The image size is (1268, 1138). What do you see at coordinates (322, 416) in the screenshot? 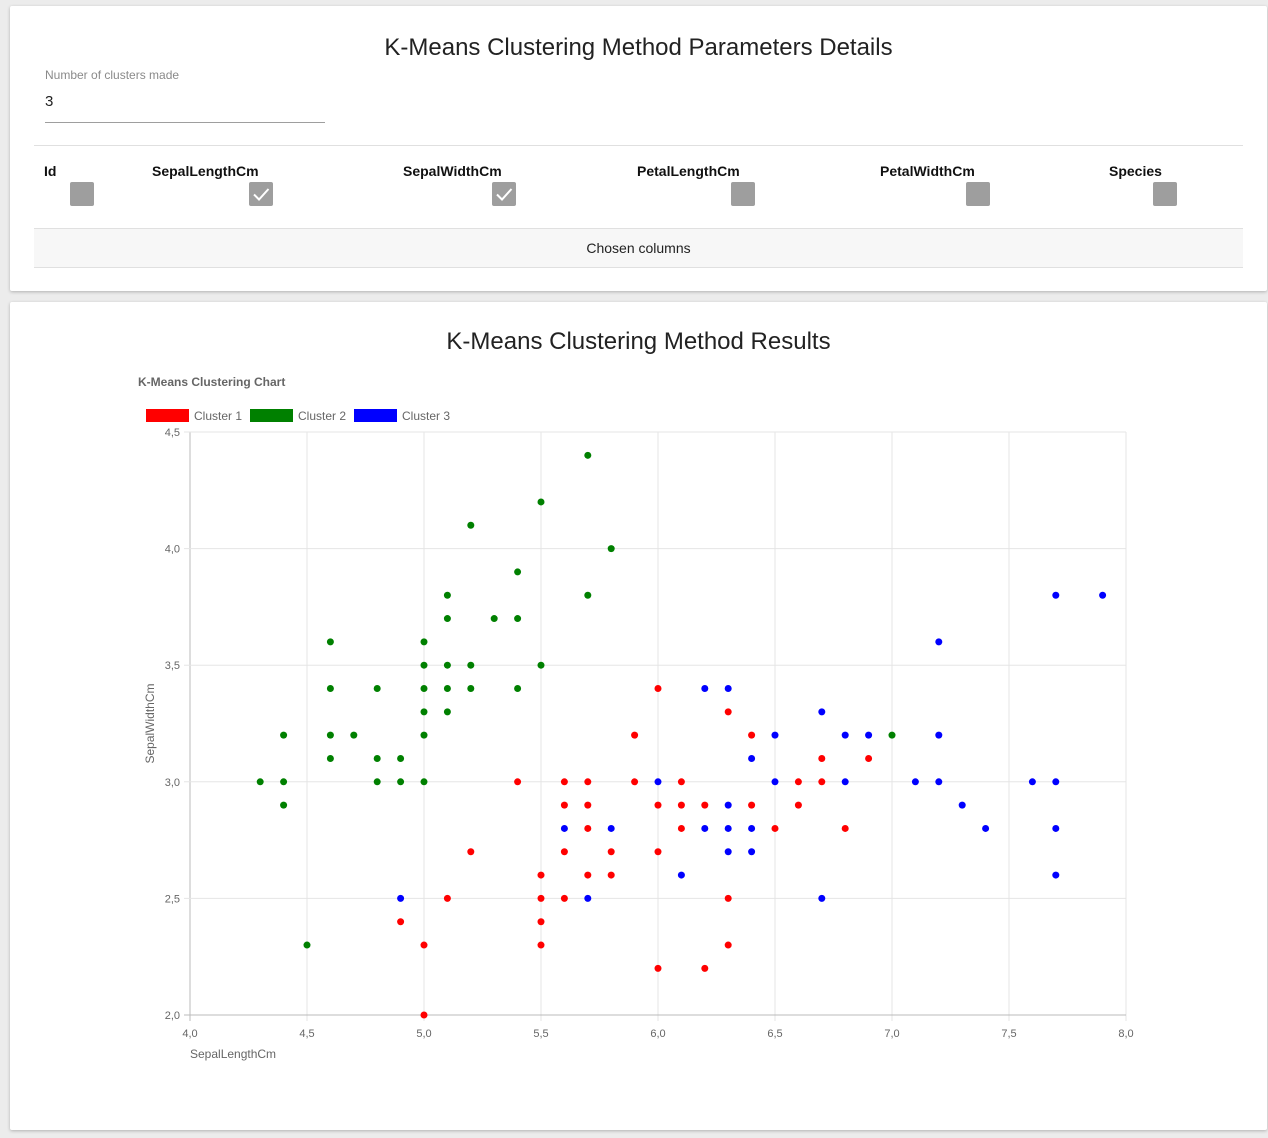
I see `legend-label: Cluster 2` at bounding box center [322, 416].